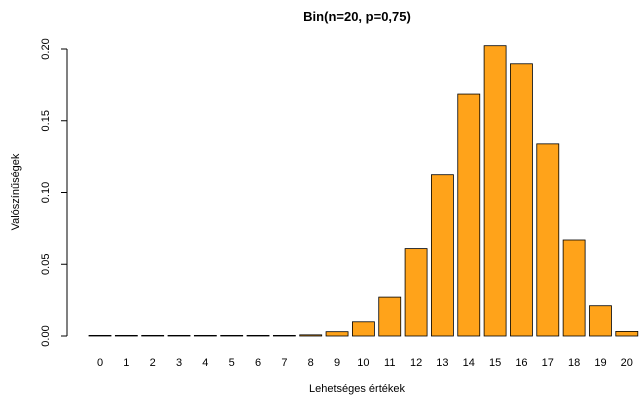 Image resolution: width=639 pixels, height=399 pixels. What do you see at coordinates (337, 363) in the screenshot?
I see `x-tick-label: 9` at bounding box center [337, 363].